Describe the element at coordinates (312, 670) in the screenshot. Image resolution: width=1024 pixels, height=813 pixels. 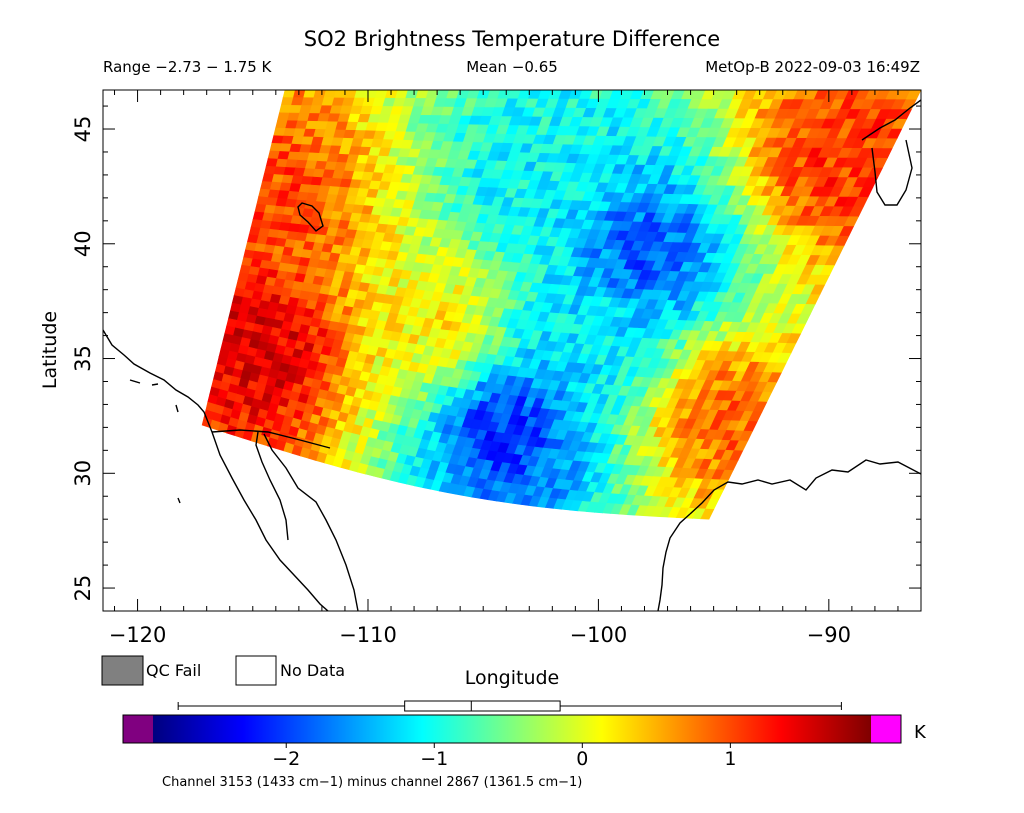
I see `no-data-label: No Data` at that location.